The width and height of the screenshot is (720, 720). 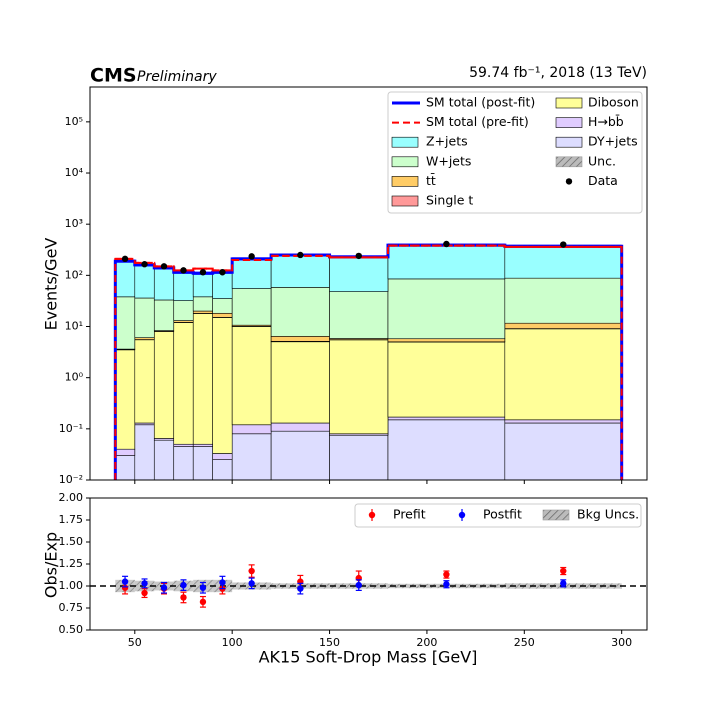 I want to click on legend-label: SM total (post-fit), so click(x=480, y=102).